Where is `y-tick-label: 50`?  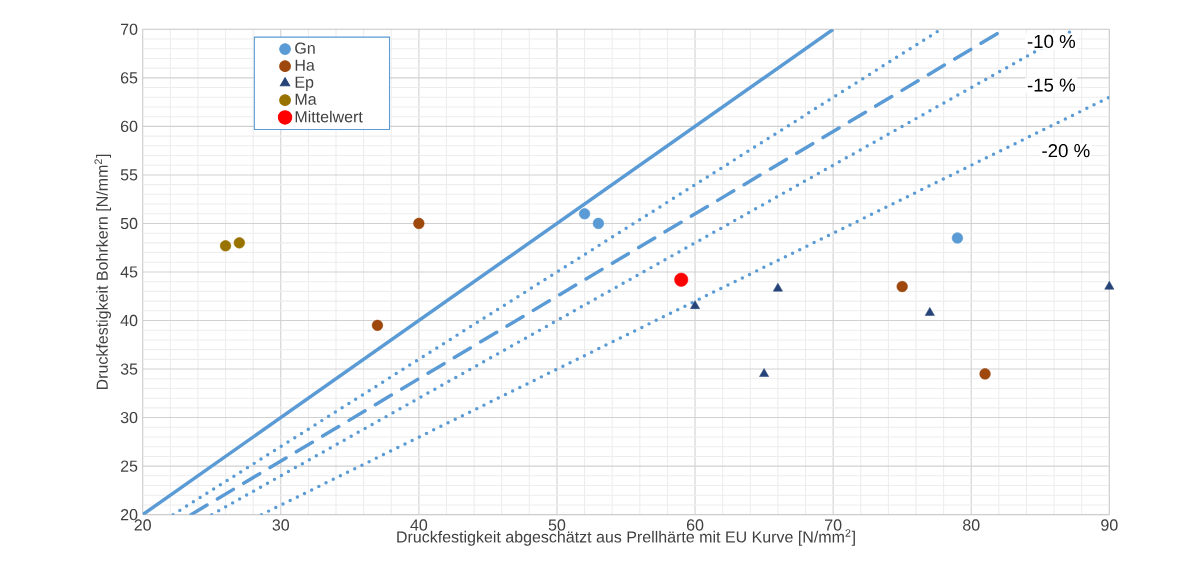 y-tick-label: 50 is located at coordinates (129, 223).